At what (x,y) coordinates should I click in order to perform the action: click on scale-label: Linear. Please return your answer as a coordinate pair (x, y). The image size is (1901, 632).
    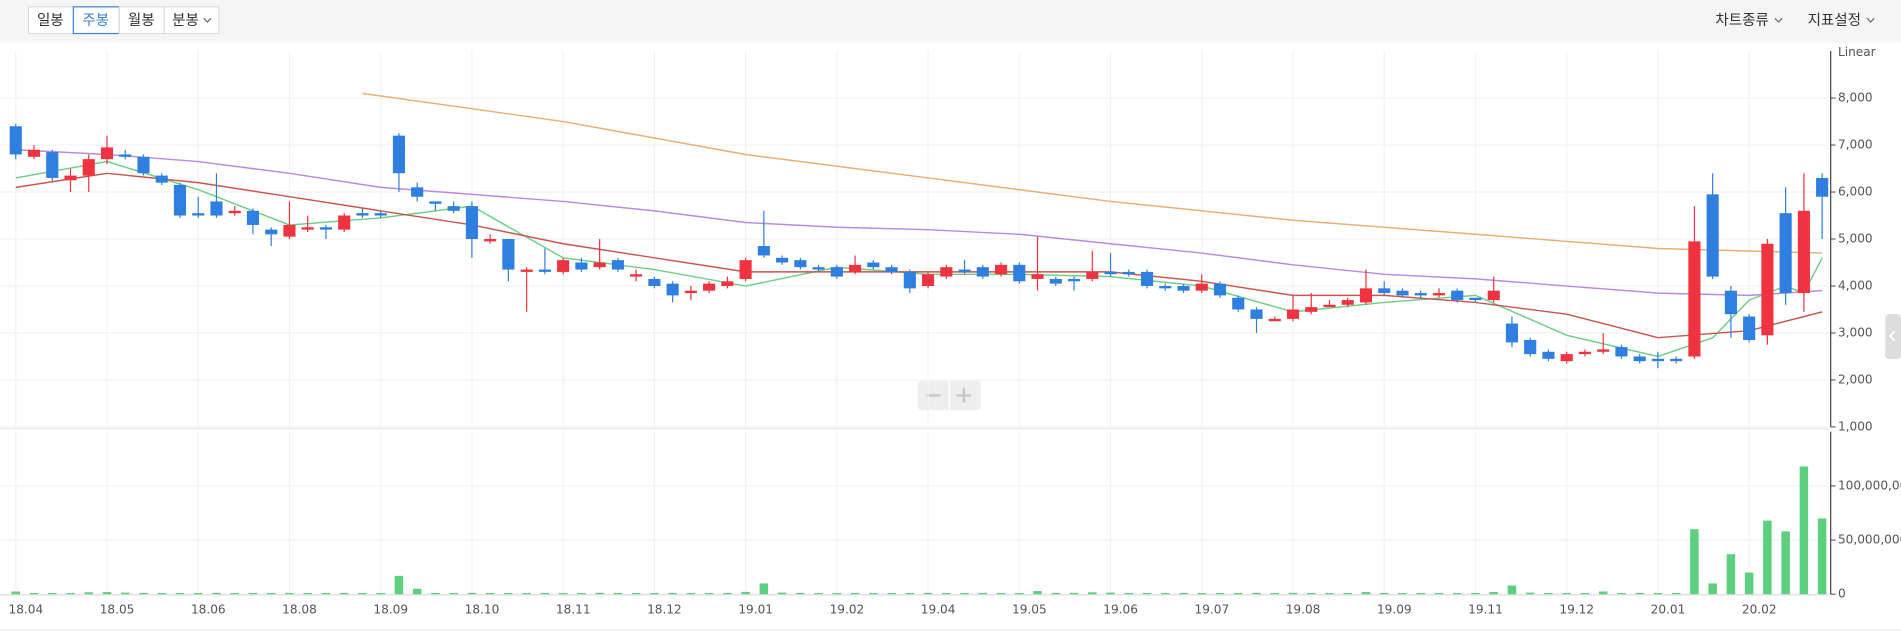
    Looking at the image, I should click on (1857, 52).